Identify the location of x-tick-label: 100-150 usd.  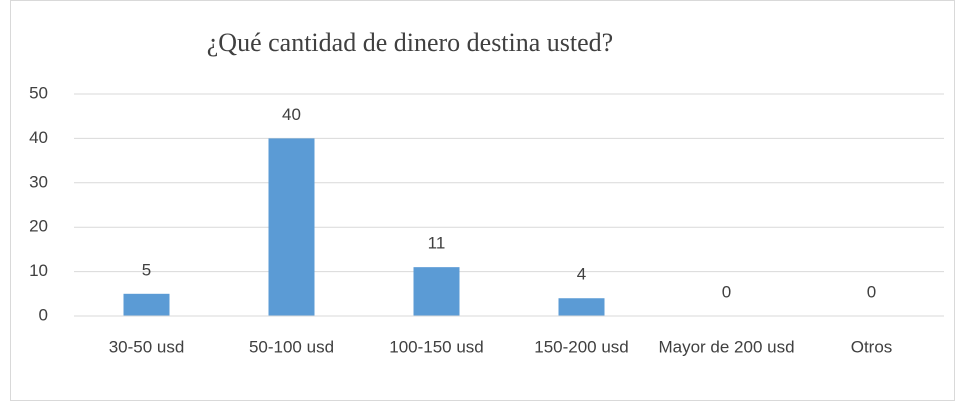
(436, 346).